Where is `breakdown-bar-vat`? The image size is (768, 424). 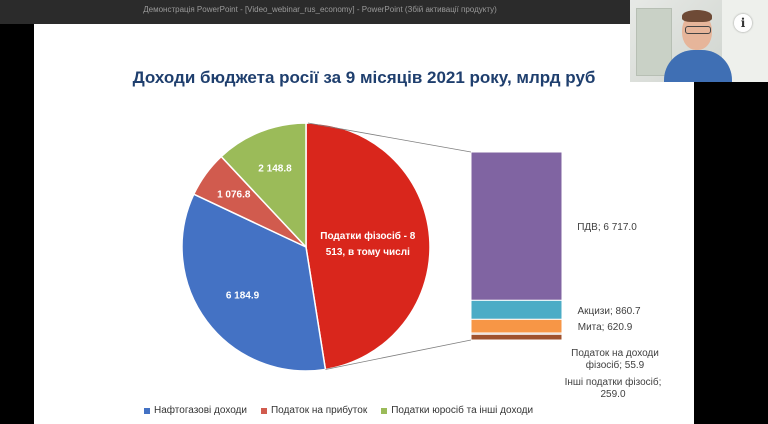
breakdown-bar-vat is located at coordinates (516, 226).